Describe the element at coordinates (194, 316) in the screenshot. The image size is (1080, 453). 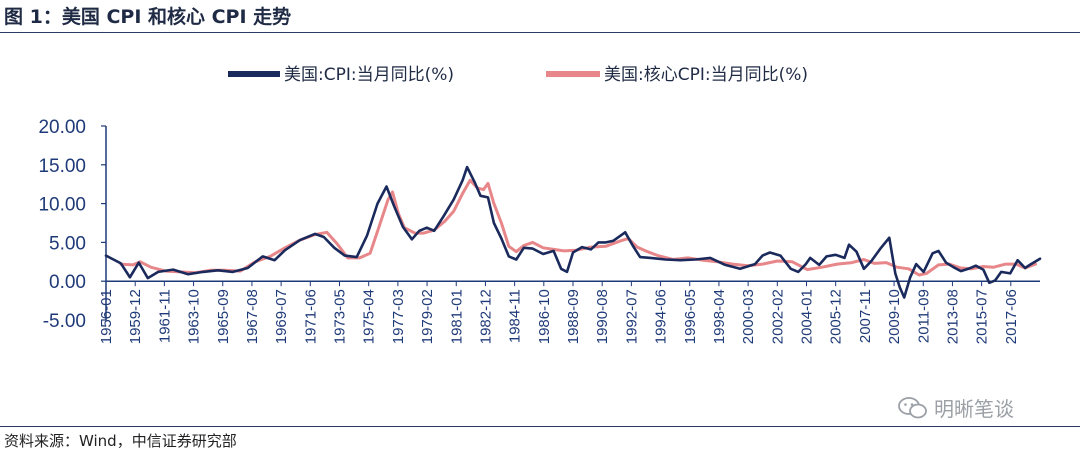
I see `x-tick-label: 1963-10` at that location.